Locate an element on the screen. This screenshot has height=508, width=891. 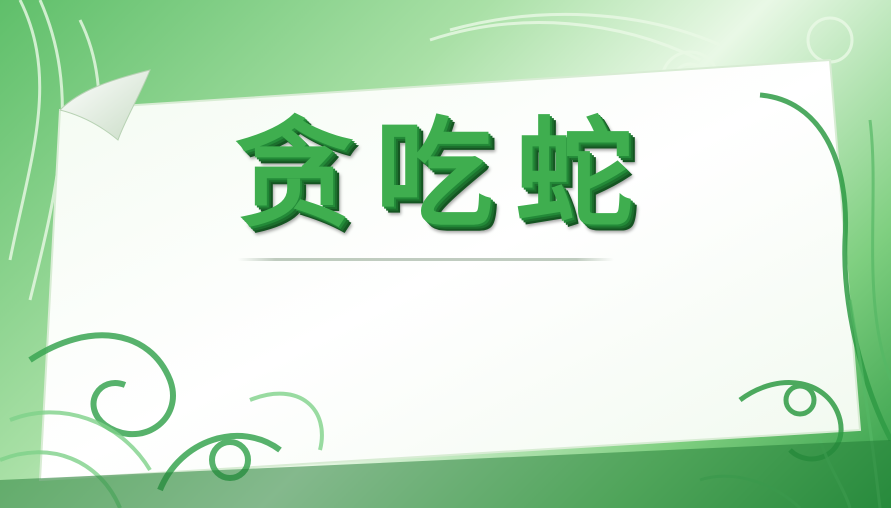
game-title-text: 贪吃蛇 is located at coordinates (444, 173).